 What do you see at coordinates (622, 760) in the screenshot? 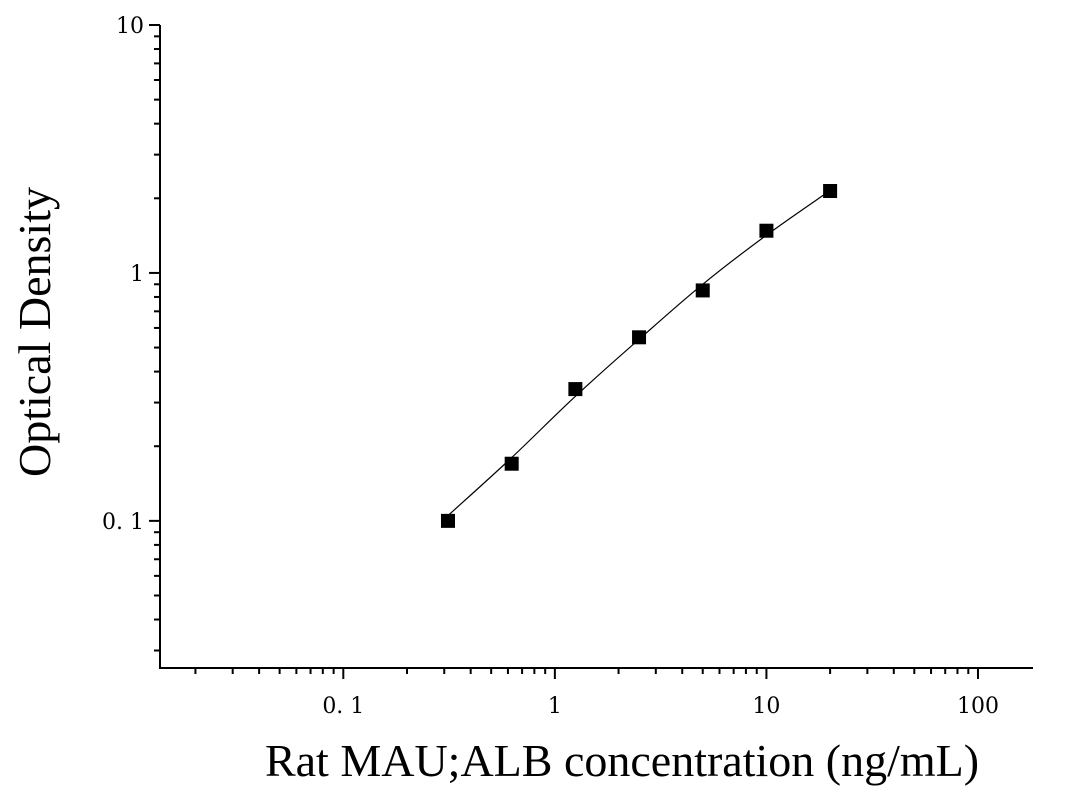
I see `x-axis-title: Rat MAU;ALB concentration (ng/mL)` at bounding box center [622, 760].